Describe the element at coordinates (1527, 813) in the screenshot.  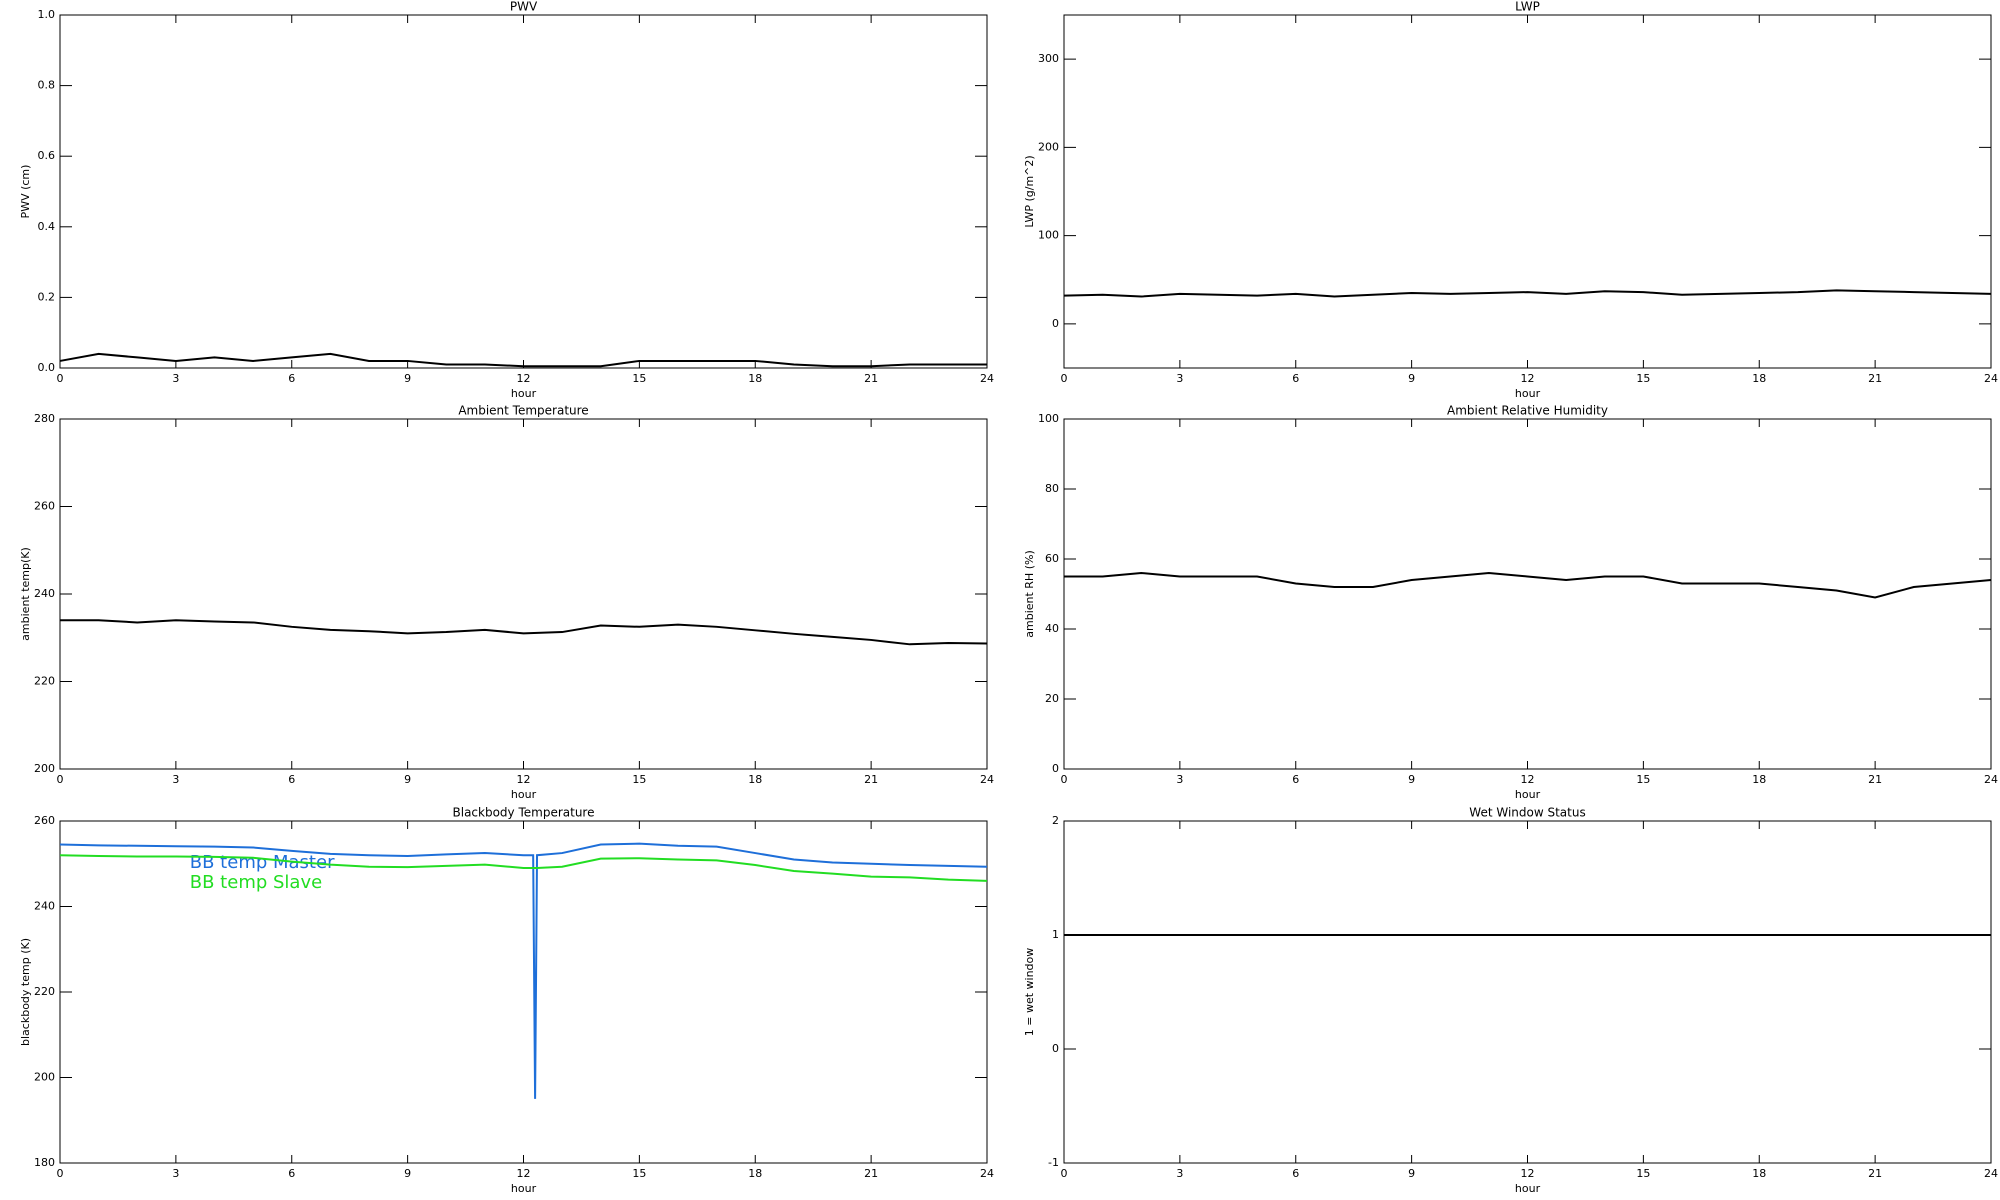
I see `chart-title: Wet Window Status` at that location.